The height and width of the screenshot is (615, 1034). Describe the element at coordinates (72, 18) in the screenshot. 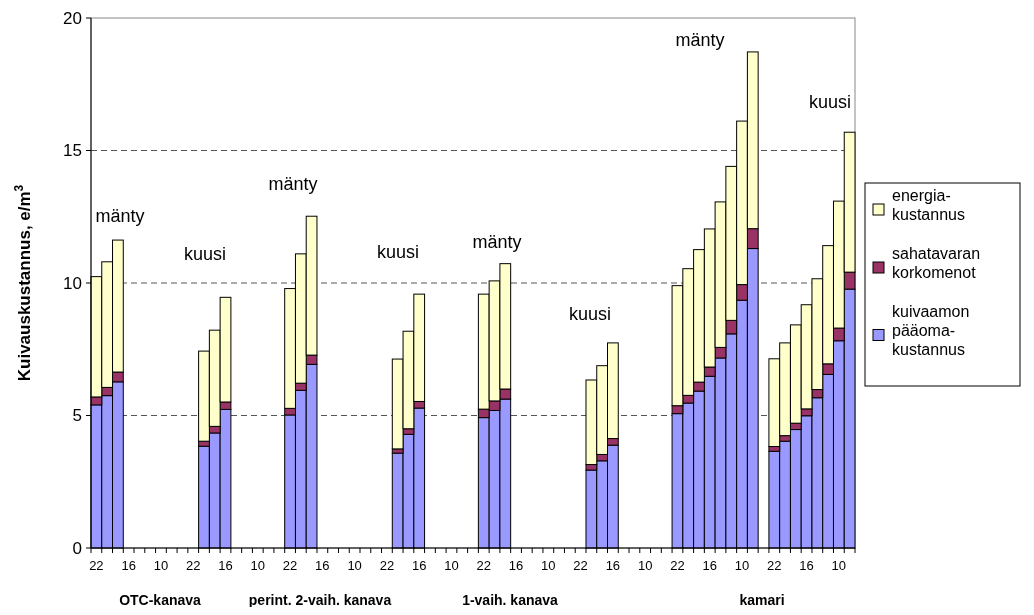

I see `y-tick-label: 20` at that location.